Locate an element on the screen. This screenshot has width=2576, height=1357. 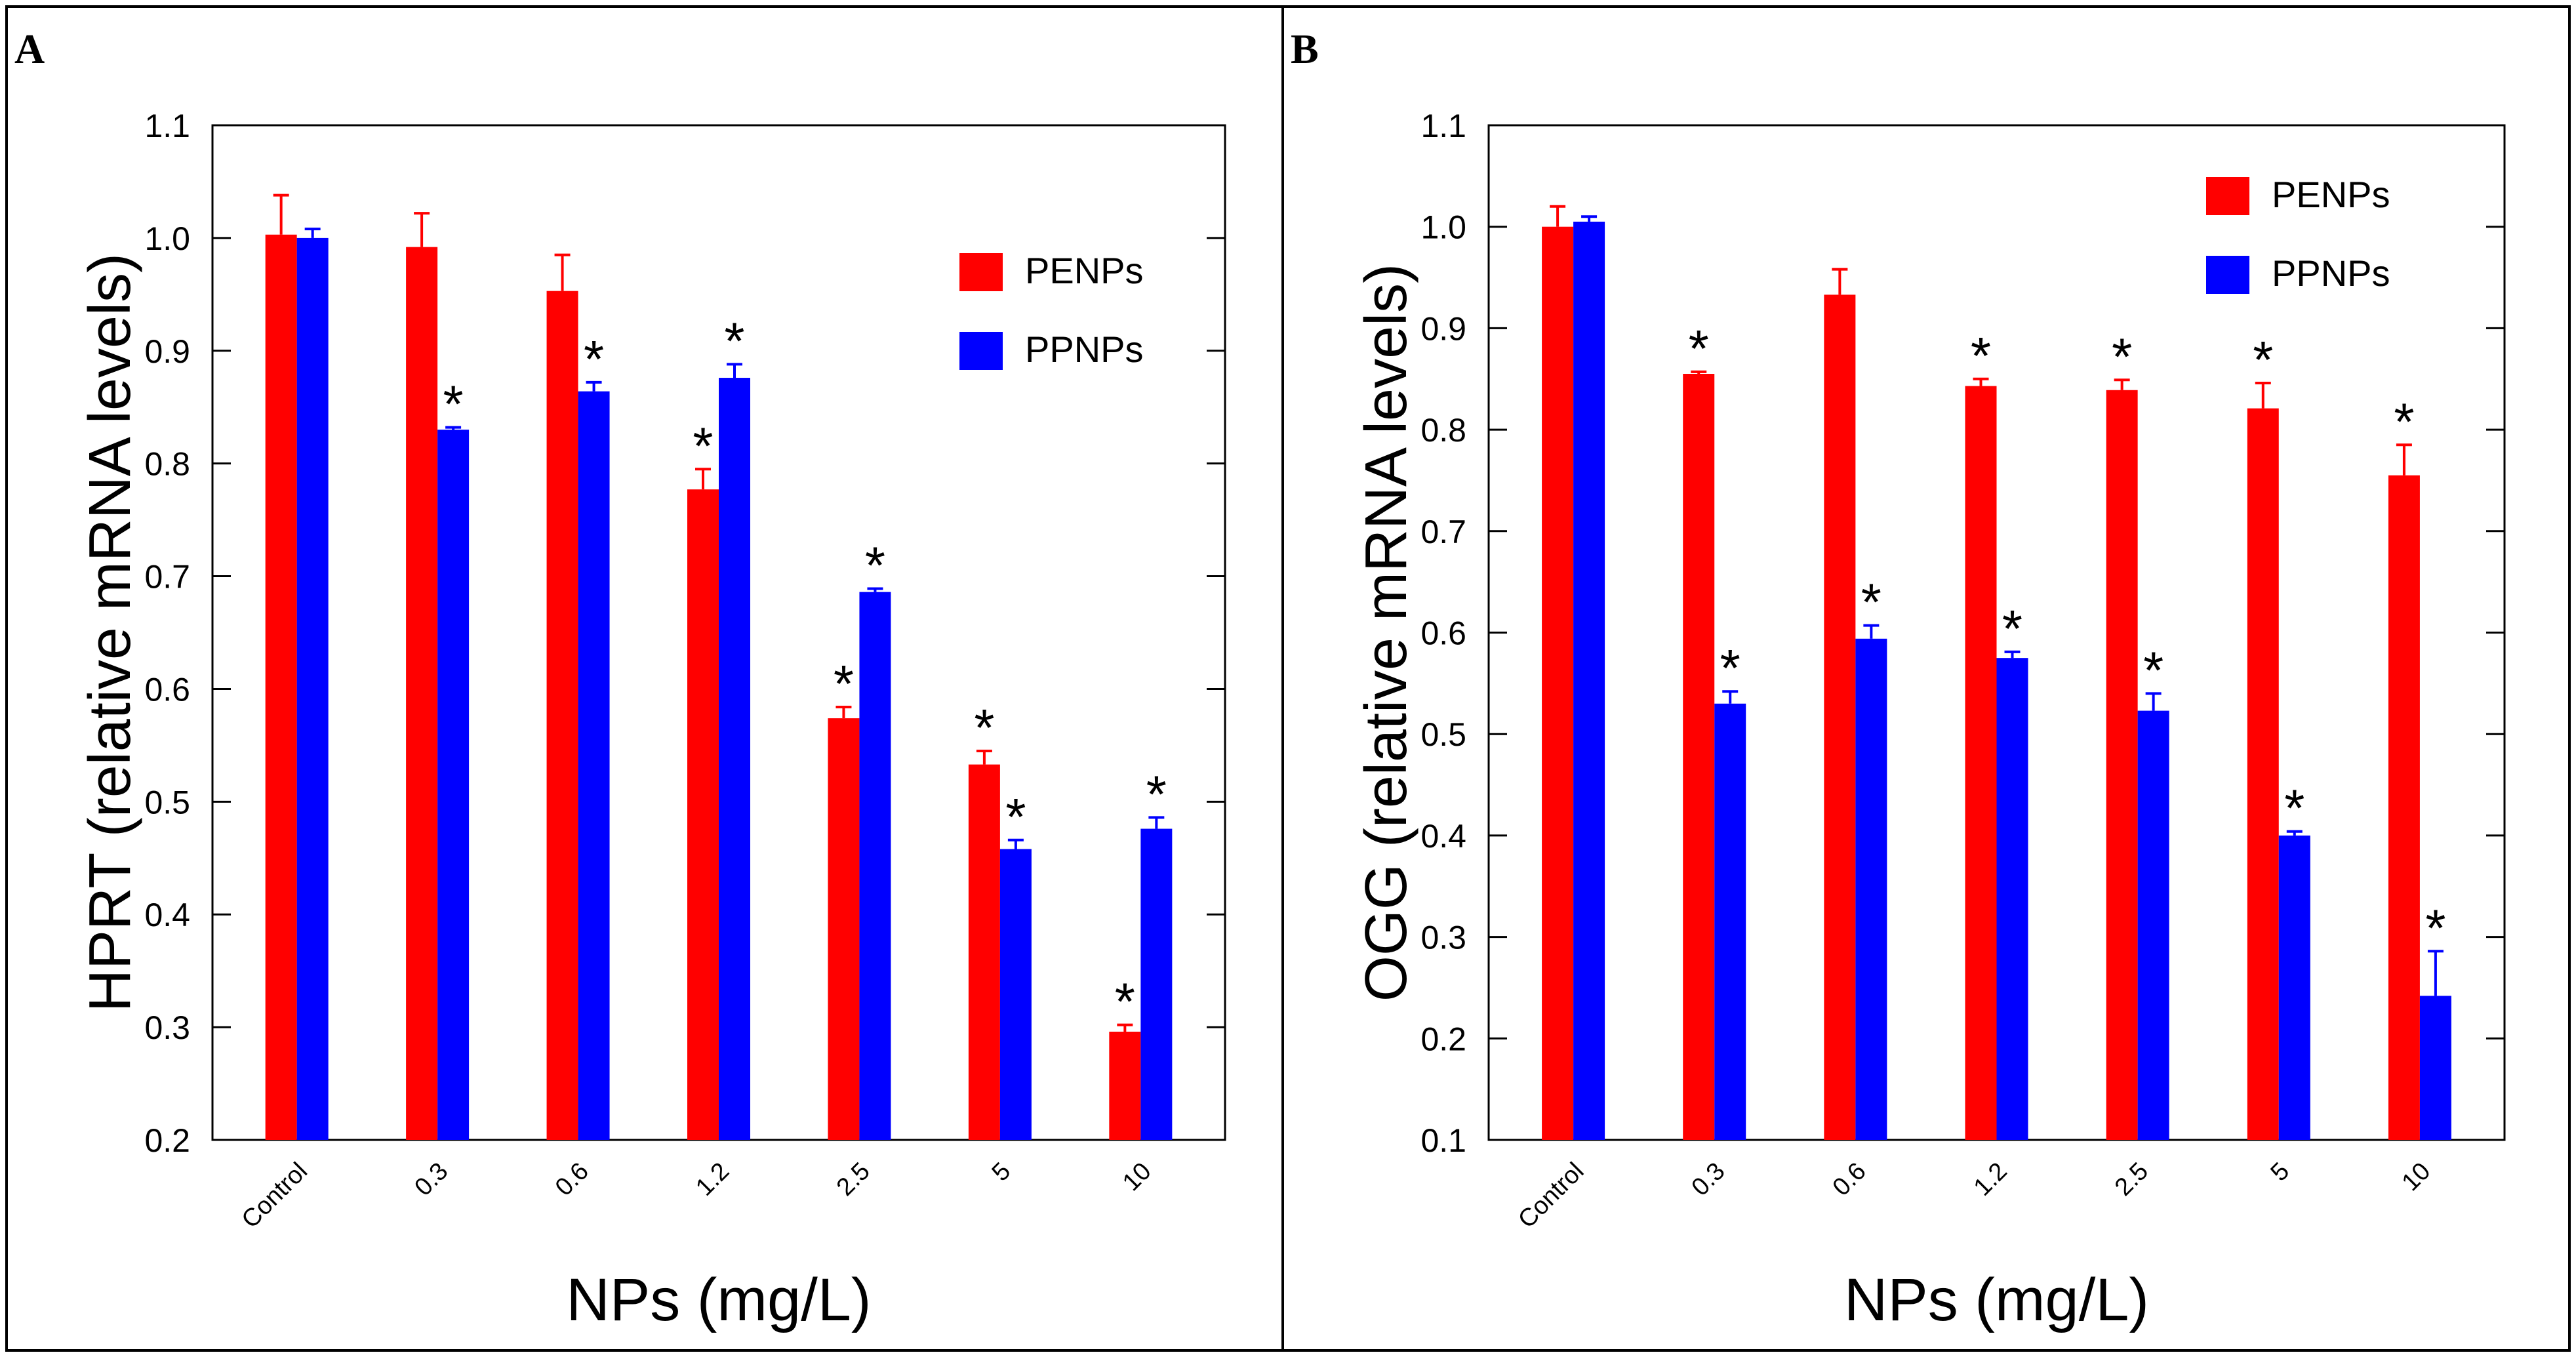
chart-a-ytick-label: 0.9 is located at coordinates (167, 351).